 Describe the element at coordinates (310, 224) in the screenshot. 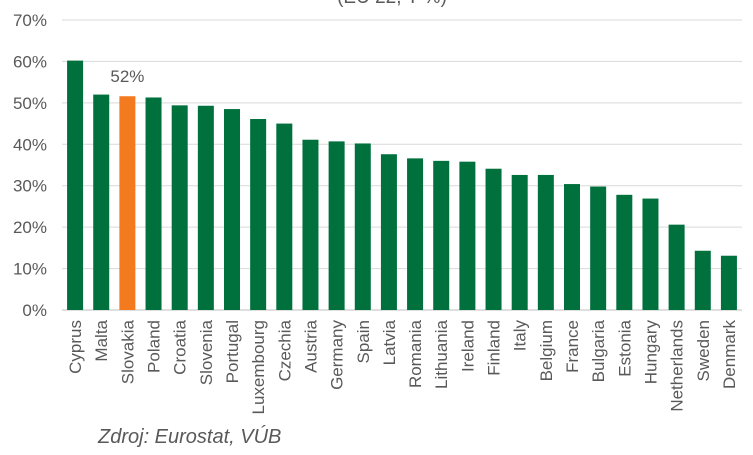

I see `bar-austria` at that location.